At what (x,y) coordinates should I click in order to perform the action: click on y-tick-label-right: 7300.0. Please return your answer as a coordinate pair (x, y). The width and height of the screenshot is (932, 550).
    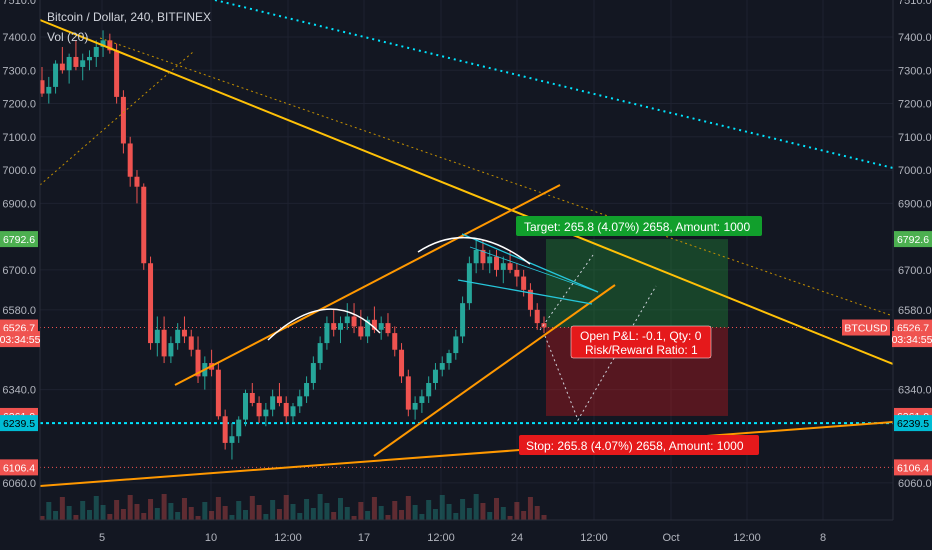
    Looking at the image, I should click on (915, 71).